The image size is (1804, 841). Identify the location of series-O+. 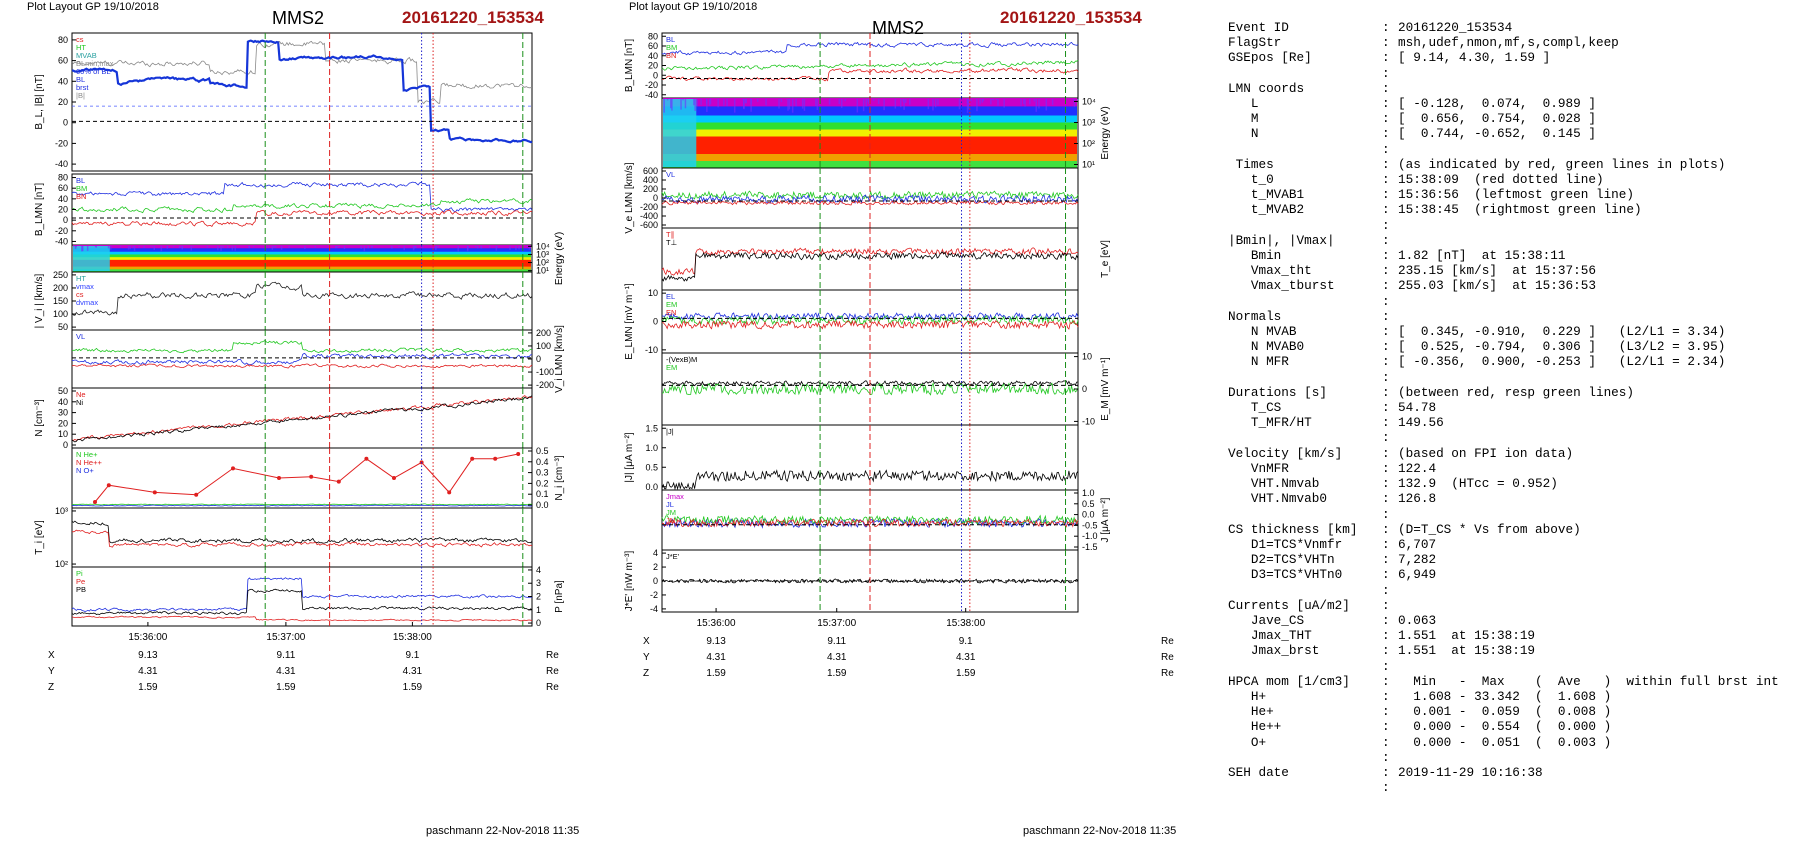
(302, 505).